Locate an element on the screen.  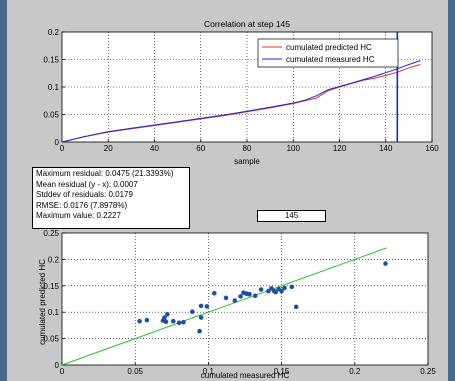
bottom-x-tick-label: 0.2 is located at coordinates (355, 371).